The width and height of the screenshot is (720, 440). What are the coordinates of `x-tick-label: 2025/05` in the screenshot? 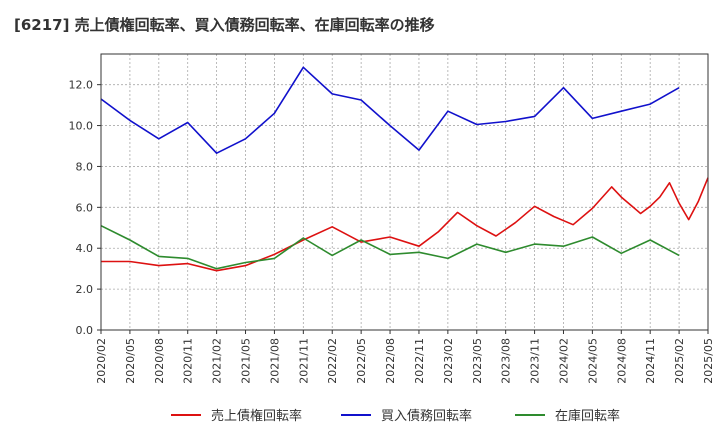 It's located at (708, 361).